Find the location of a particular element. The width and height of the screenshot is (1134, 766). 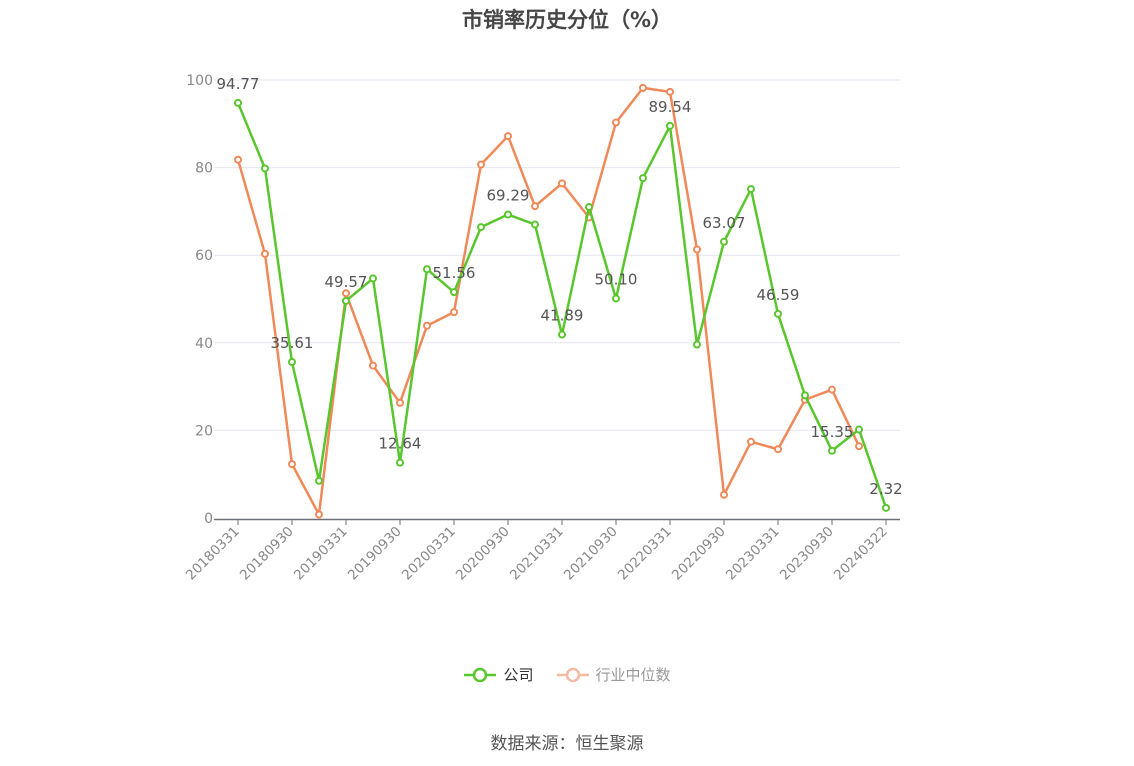

legend-item-company: 公司 is located at coordinates (498, 674).